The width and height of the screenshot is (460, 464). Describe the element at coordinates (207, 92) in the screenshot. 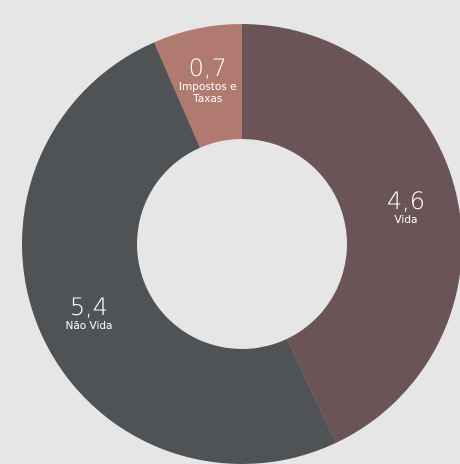

I see `category-label: Impostos e Taxas` at that location.